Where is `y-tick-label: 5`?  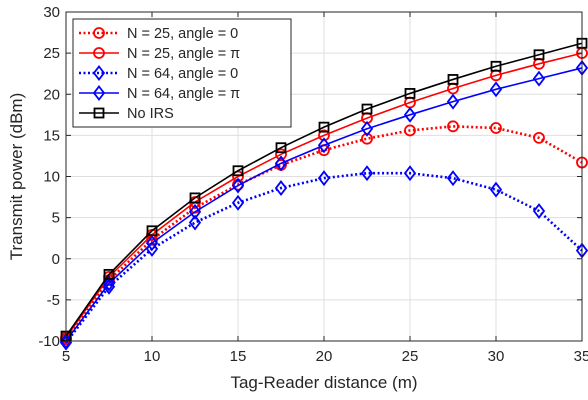
y-tick-label: 5 is located at coordinates (56, 218).